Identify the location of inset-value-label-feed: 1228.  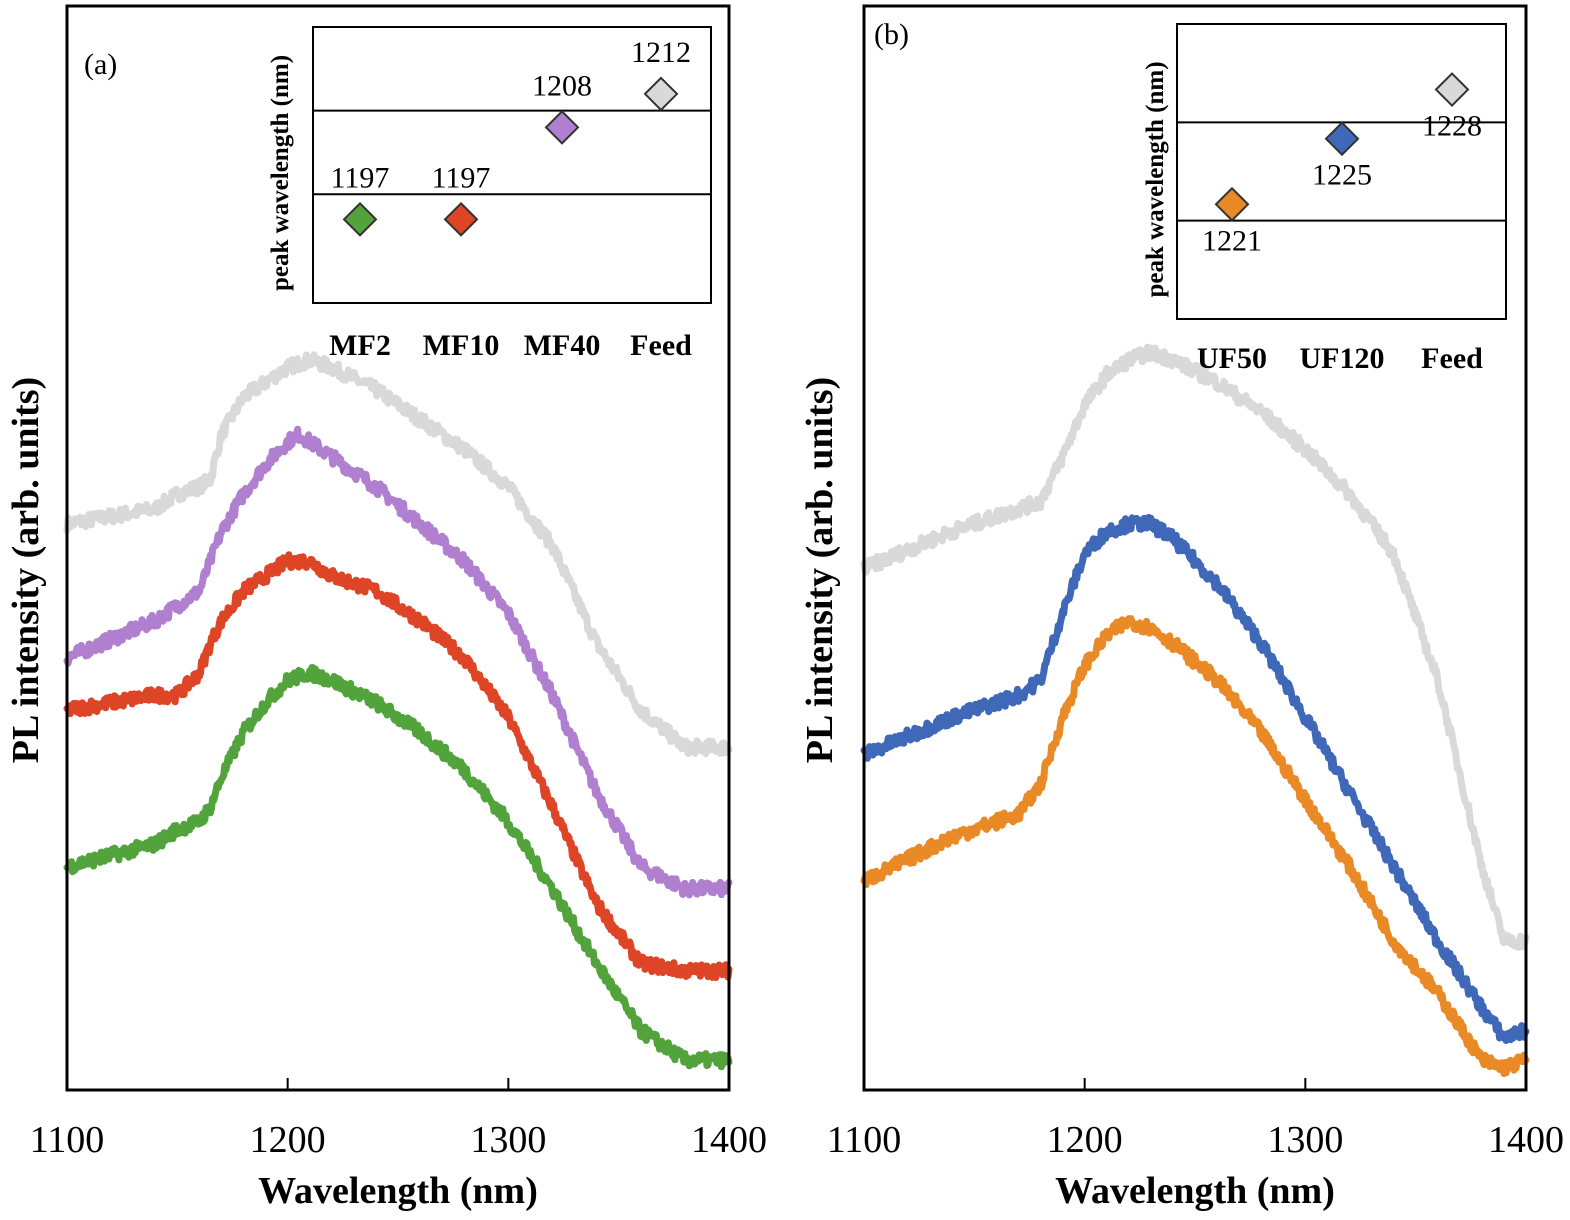
(1452, 126).